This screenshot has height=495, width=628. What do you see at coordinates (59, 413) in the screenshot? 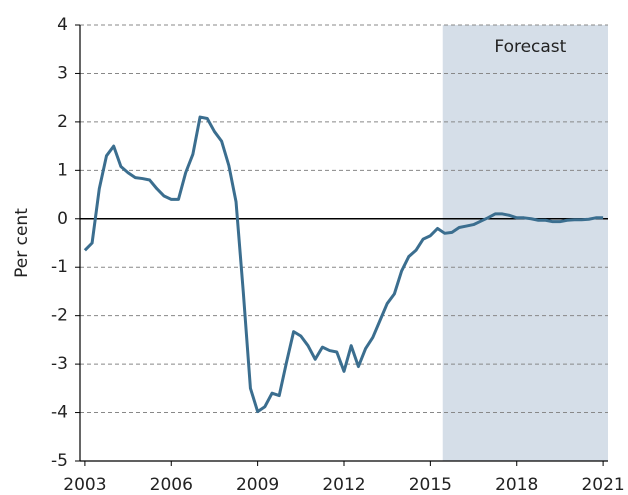
I see `y-tick-label: -4` at bounding box center [59, 413].